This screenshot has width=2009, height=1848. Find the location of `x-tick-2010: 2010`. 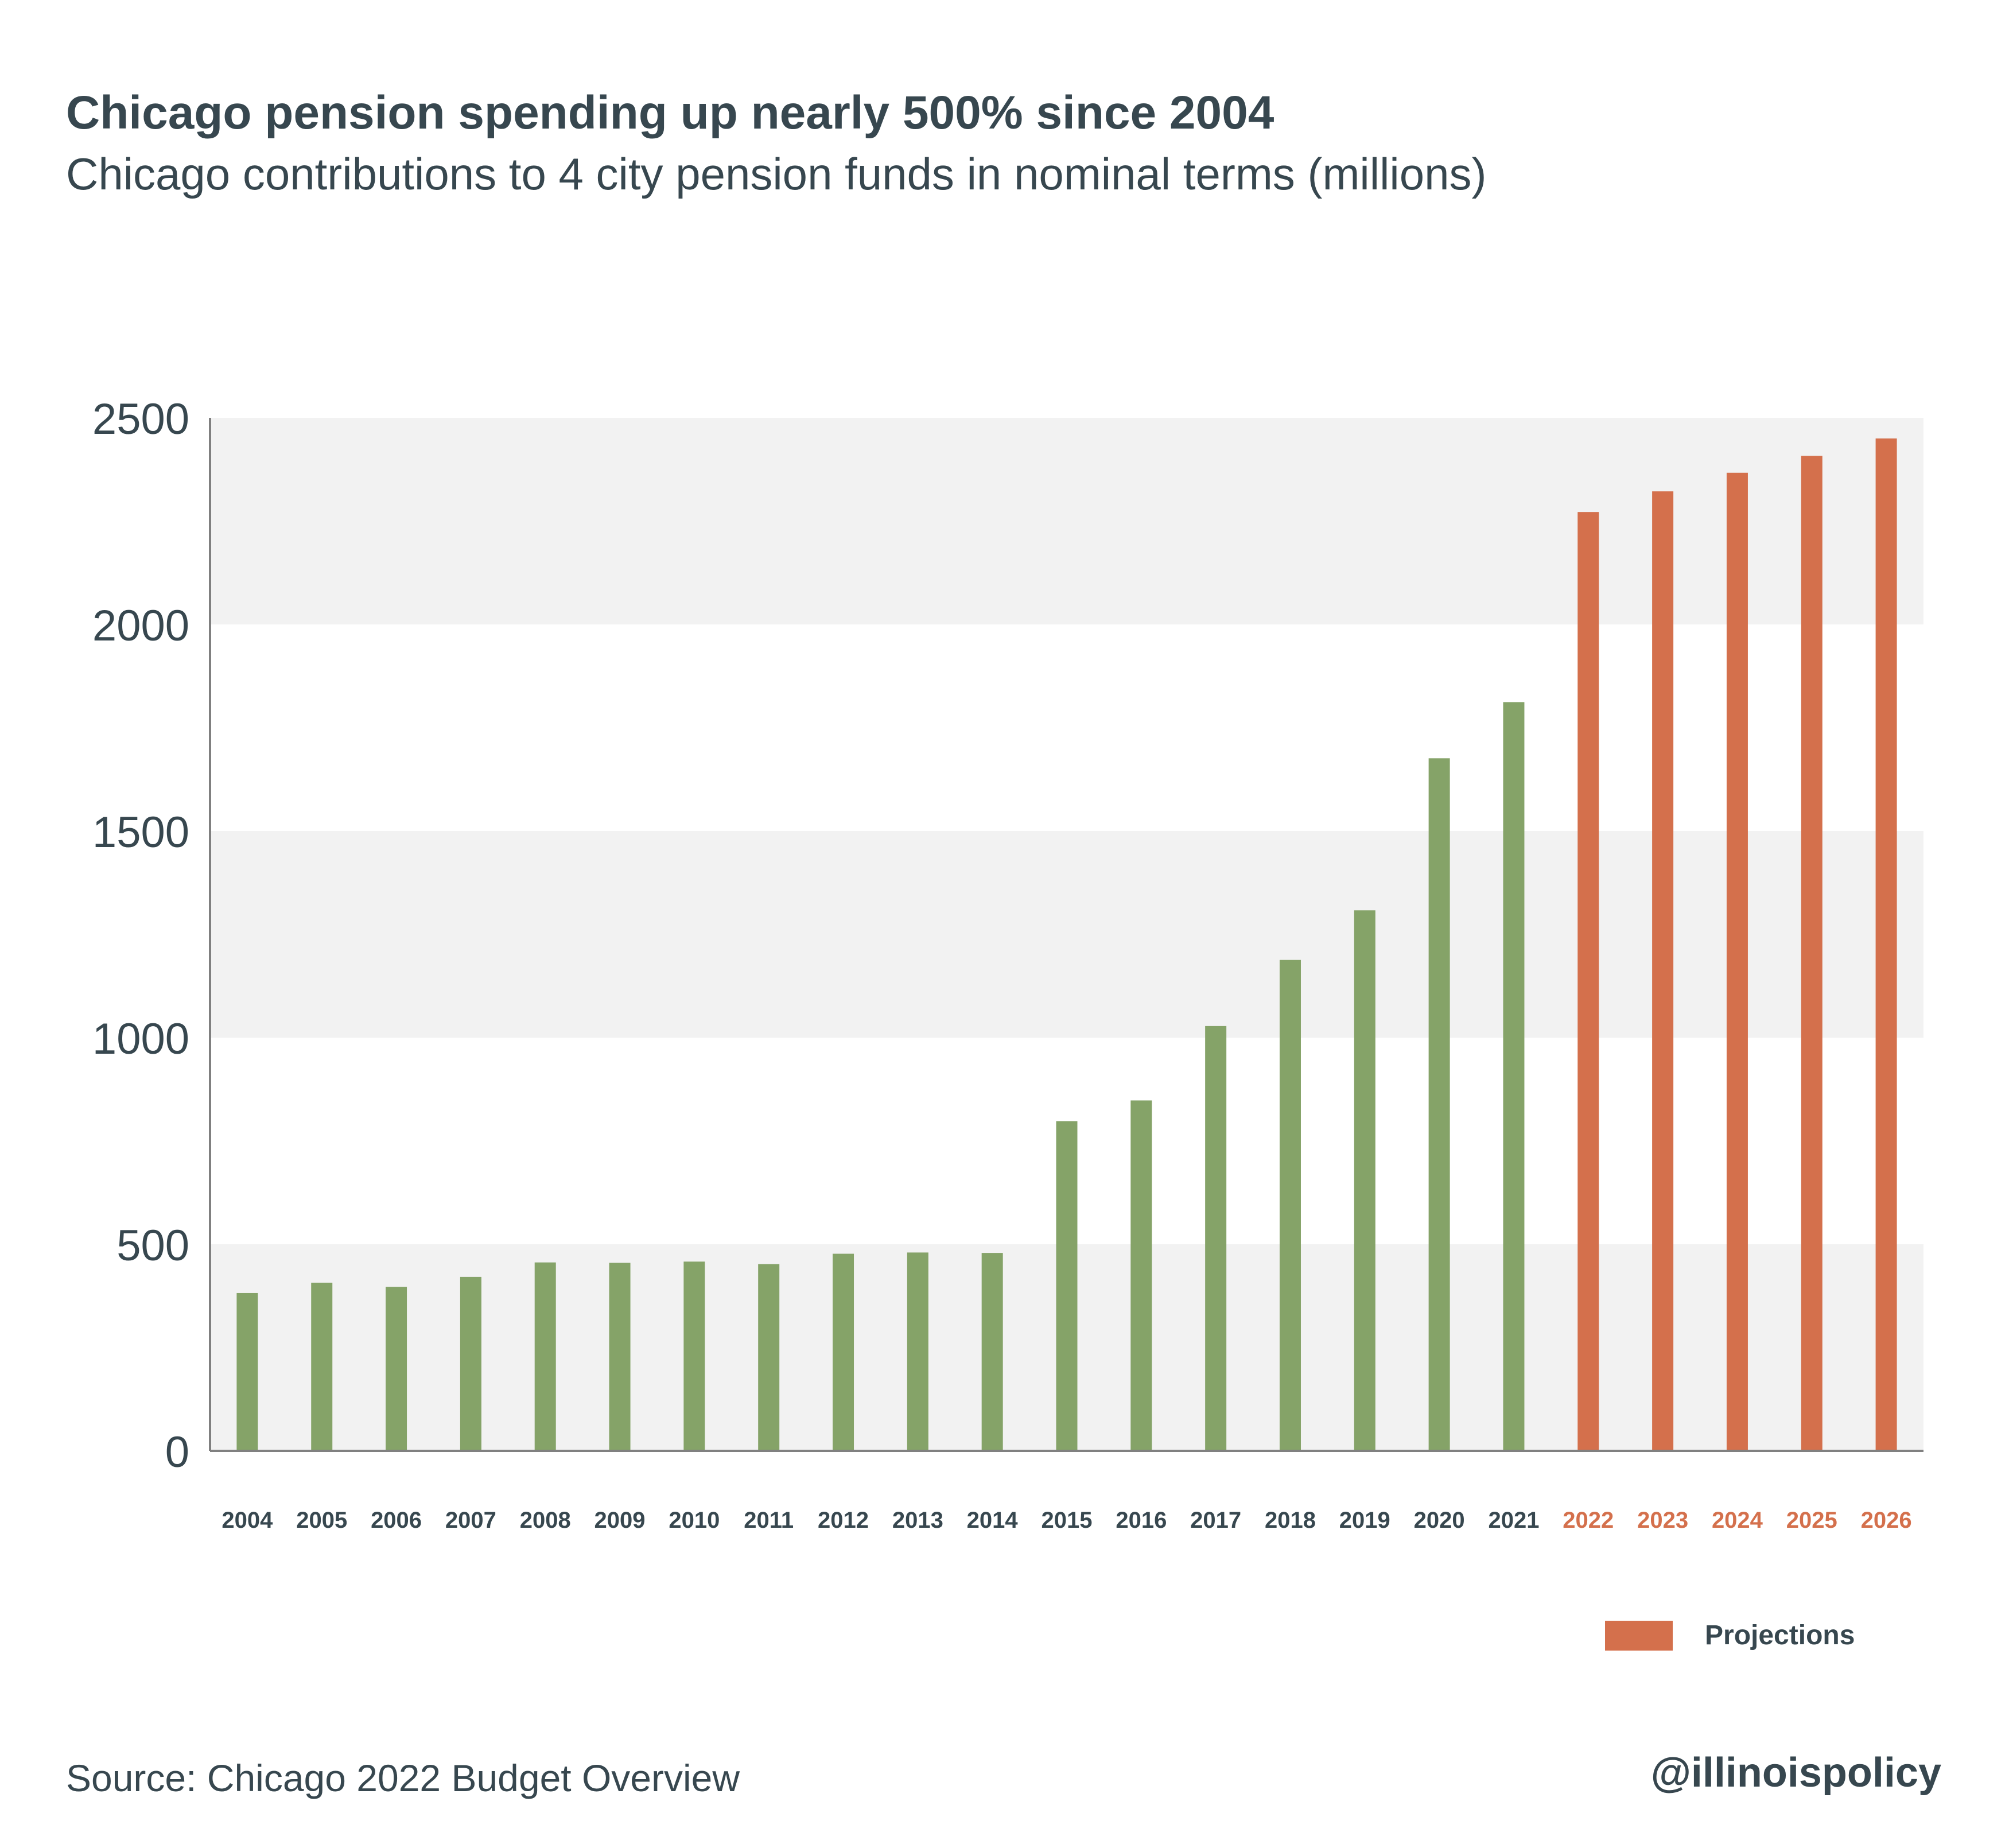

x-tick-2010: 2010 is located at coordinates (694, 1520).